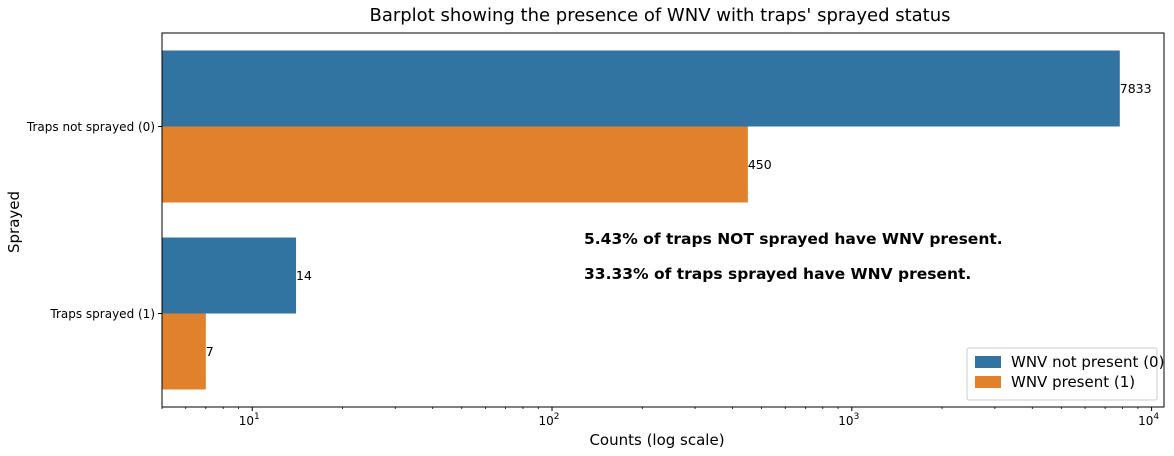 The width and height of the screenshot is (1174, 456). What do you see at coordinates (14, 222) in the screenshot?
I see `y-axis-label: Sprayed` at bounding box center [14, 222].